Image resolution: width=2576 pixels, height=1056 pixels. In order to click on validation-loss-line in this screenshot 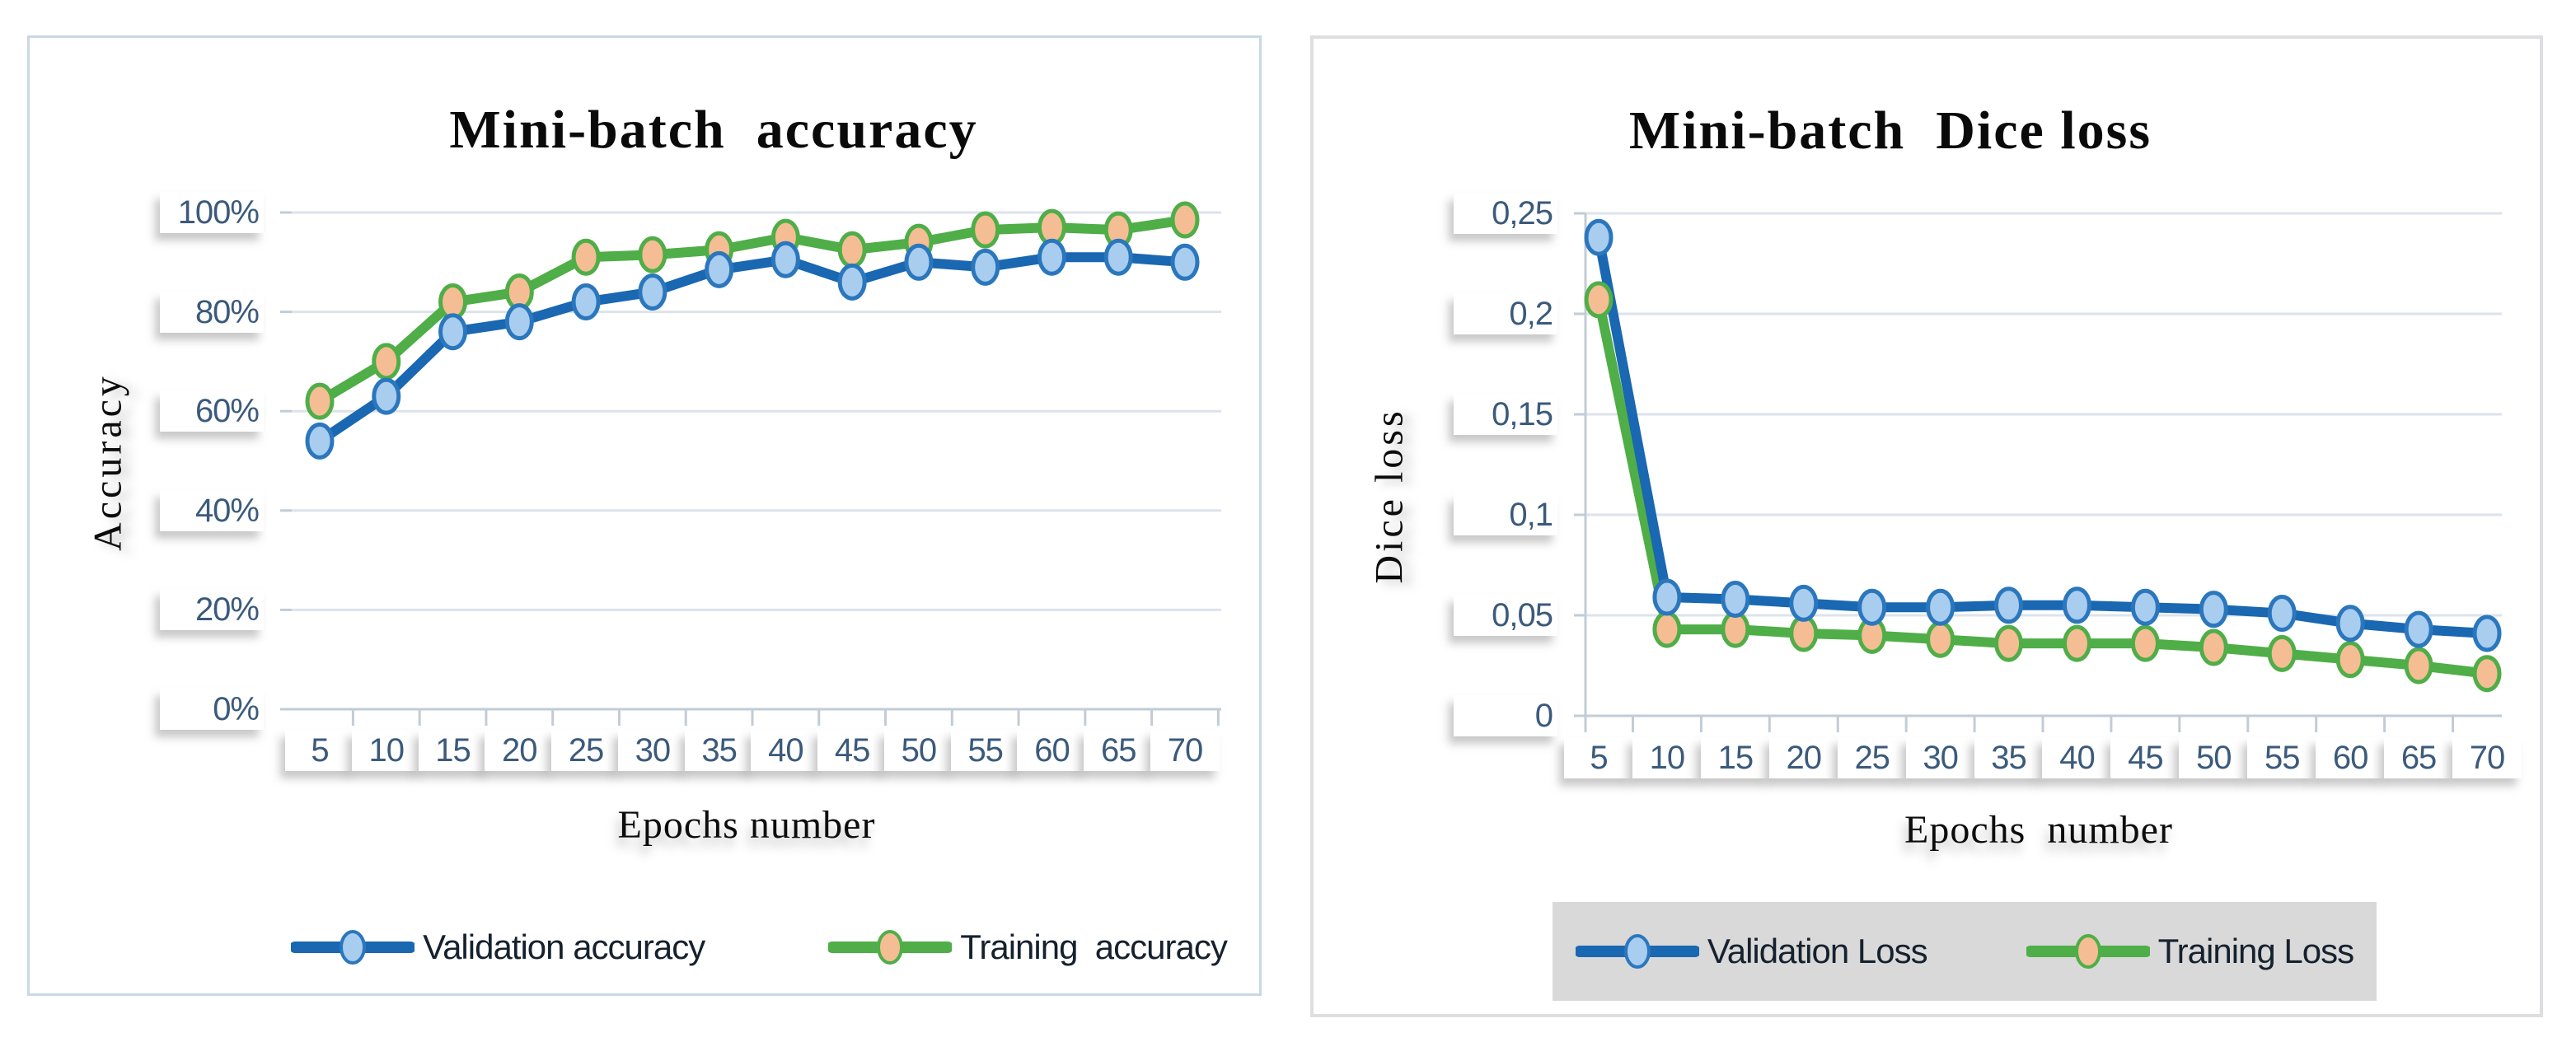, I will do `click(2043, 435)`.